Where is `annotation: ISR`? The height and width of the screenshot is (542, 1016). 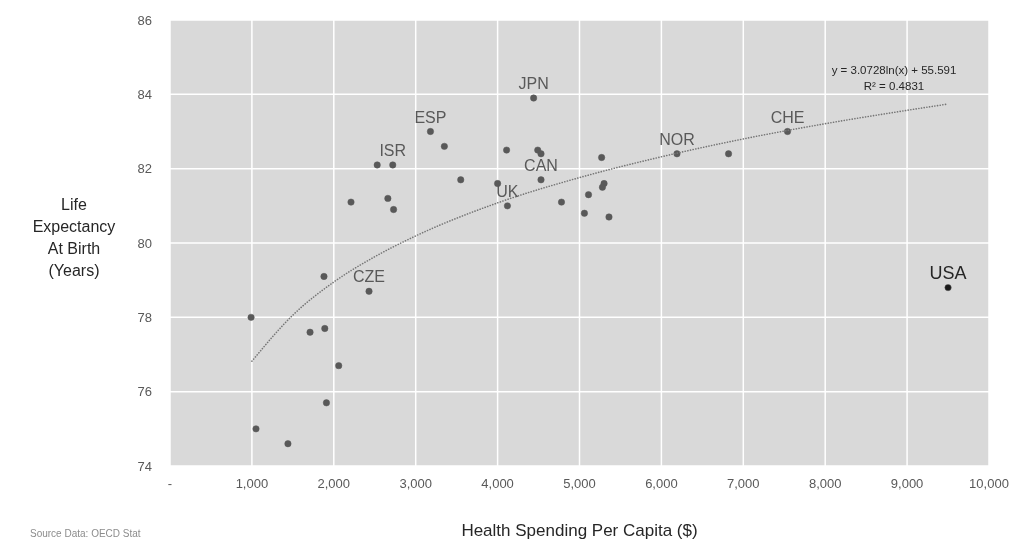
annotation: ISR is located at coordinates (393, 150).